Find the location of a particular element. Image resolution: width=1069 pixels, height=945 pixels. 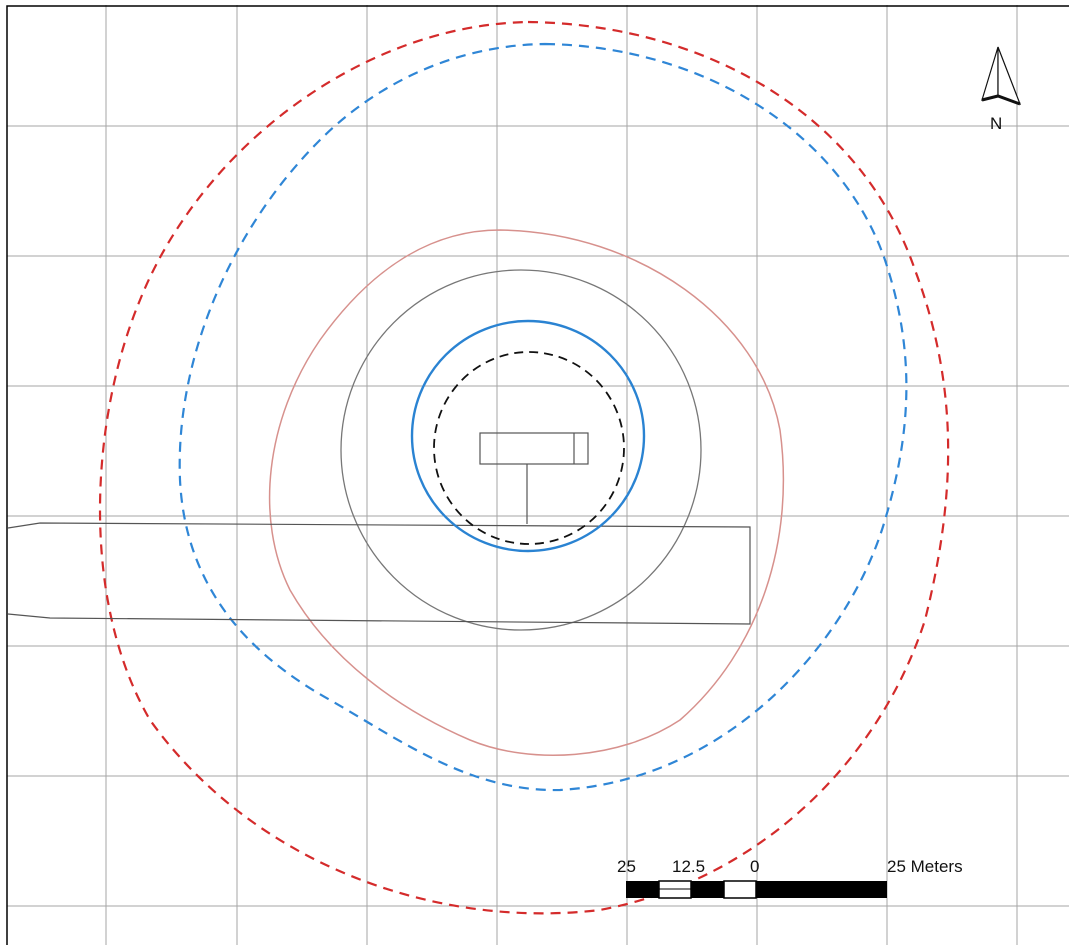

building-structure is located at coordinates (534, 478).